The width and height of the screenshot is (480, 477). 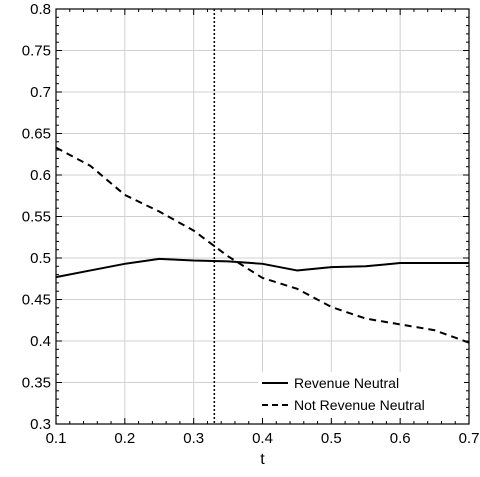 I want to click on x-axis-title: t, so click(x=262, y=459).